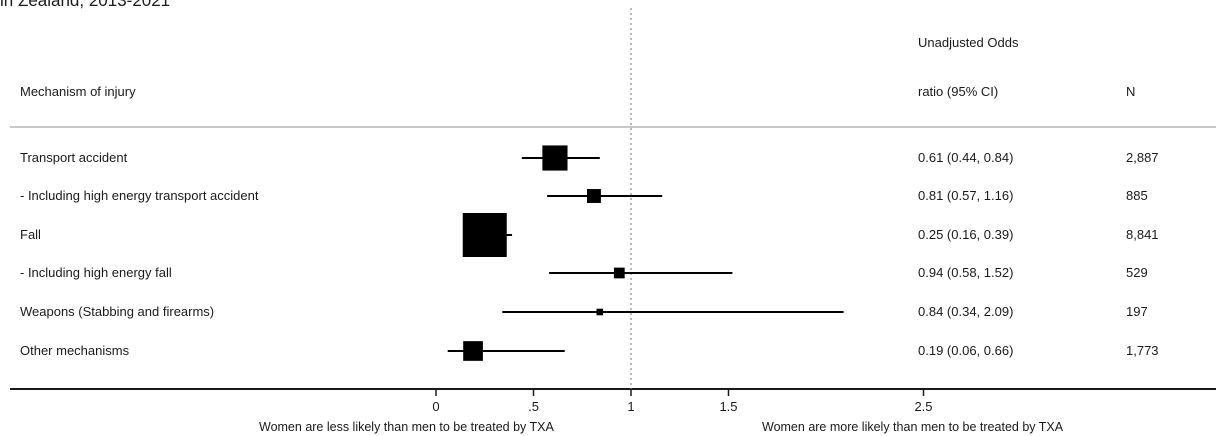  What do you see at coordinates (958, 91) in the screenshot?
I see `header-or-line2: ratio (95% CI)` at bounding box center [958, 91].